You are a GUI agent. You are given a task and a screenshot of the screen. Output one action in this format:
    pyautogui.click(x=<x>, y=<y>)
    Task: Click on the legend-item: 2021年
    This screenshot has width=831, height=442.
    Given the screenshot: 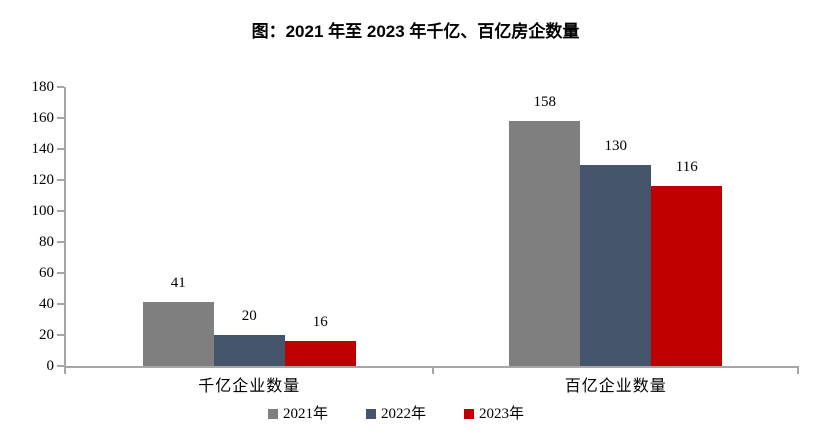 What is the action you would take?
    pyautogui.click(x=297, y=414)
    